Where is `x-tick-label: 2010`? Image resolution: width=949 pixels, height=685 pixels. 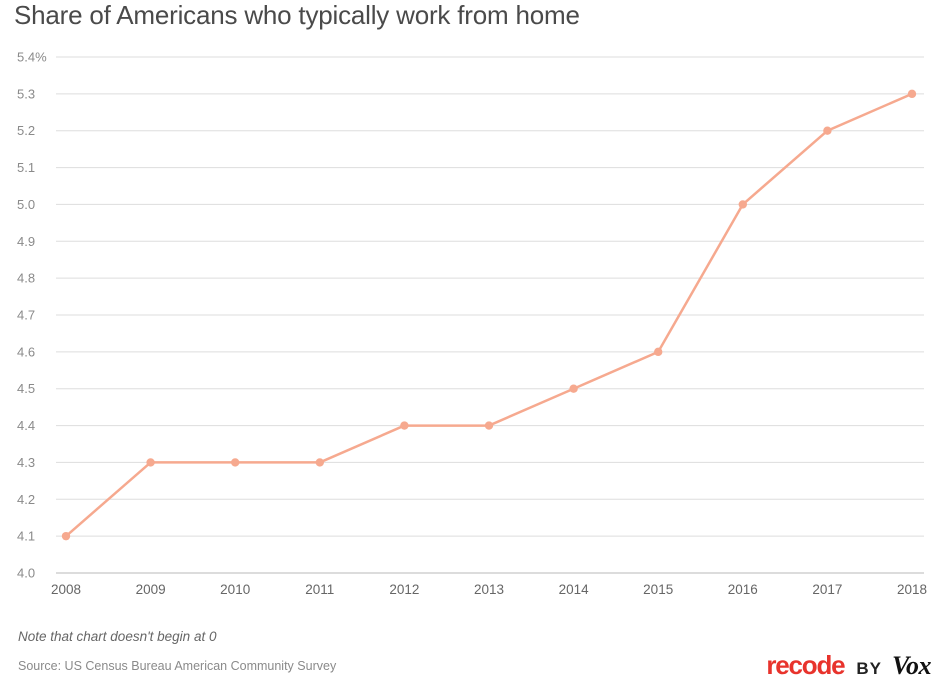
x-tick-label: 2010 is located at coordinates (235, 589).